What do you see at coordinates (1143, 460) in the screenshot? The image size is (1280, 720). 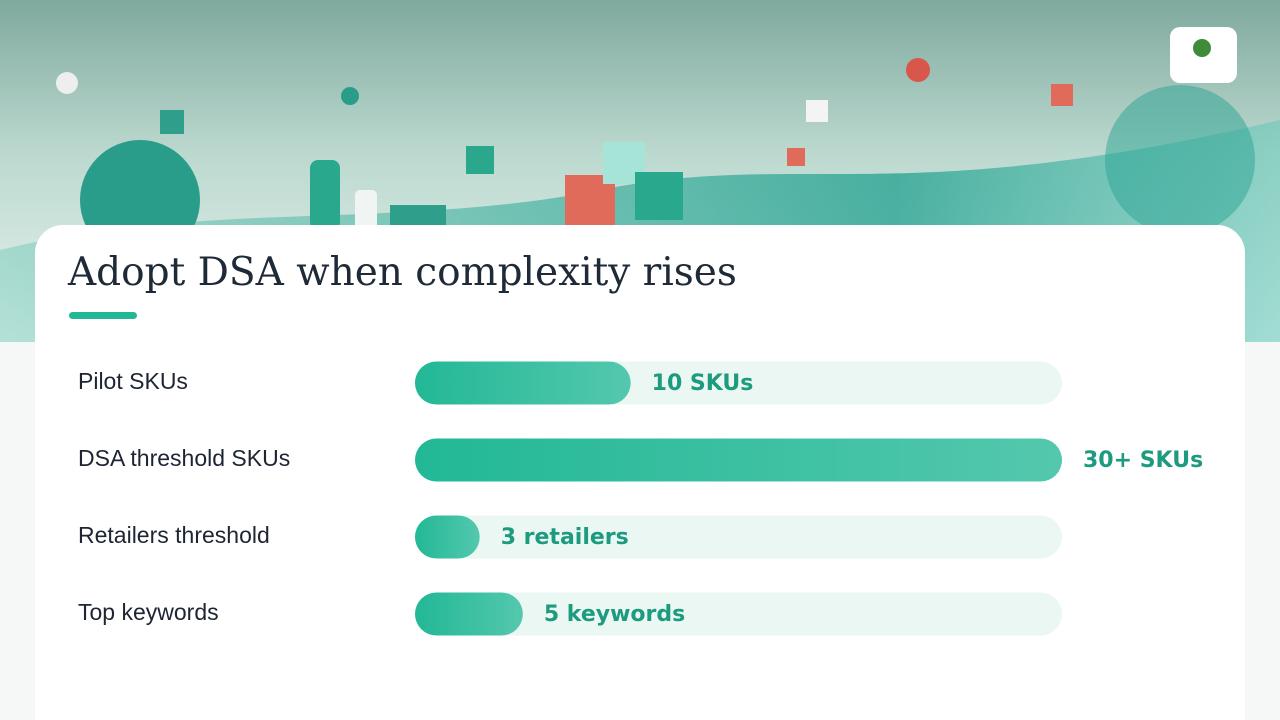 I see `value-label: 30+ SKUs` at bounding box center [1143, 460].